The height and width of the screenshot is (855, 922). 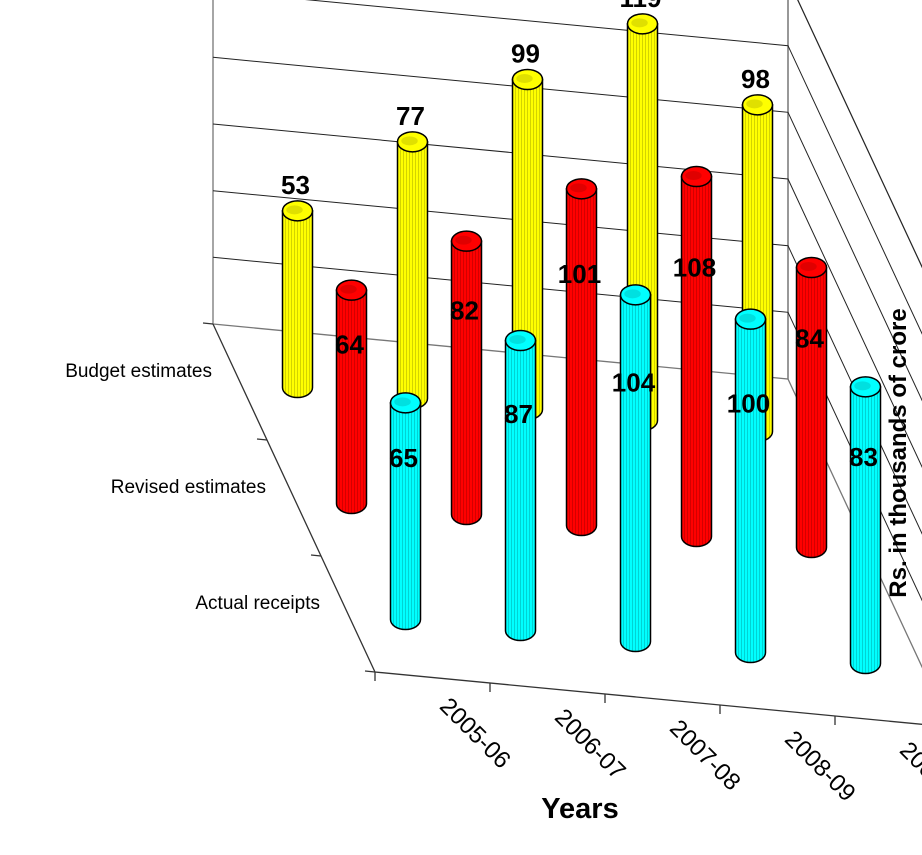 What do you see at coordinates (349, 345) in the screenshot?
I see `data-label: 64` at bounding box center [349, 345].